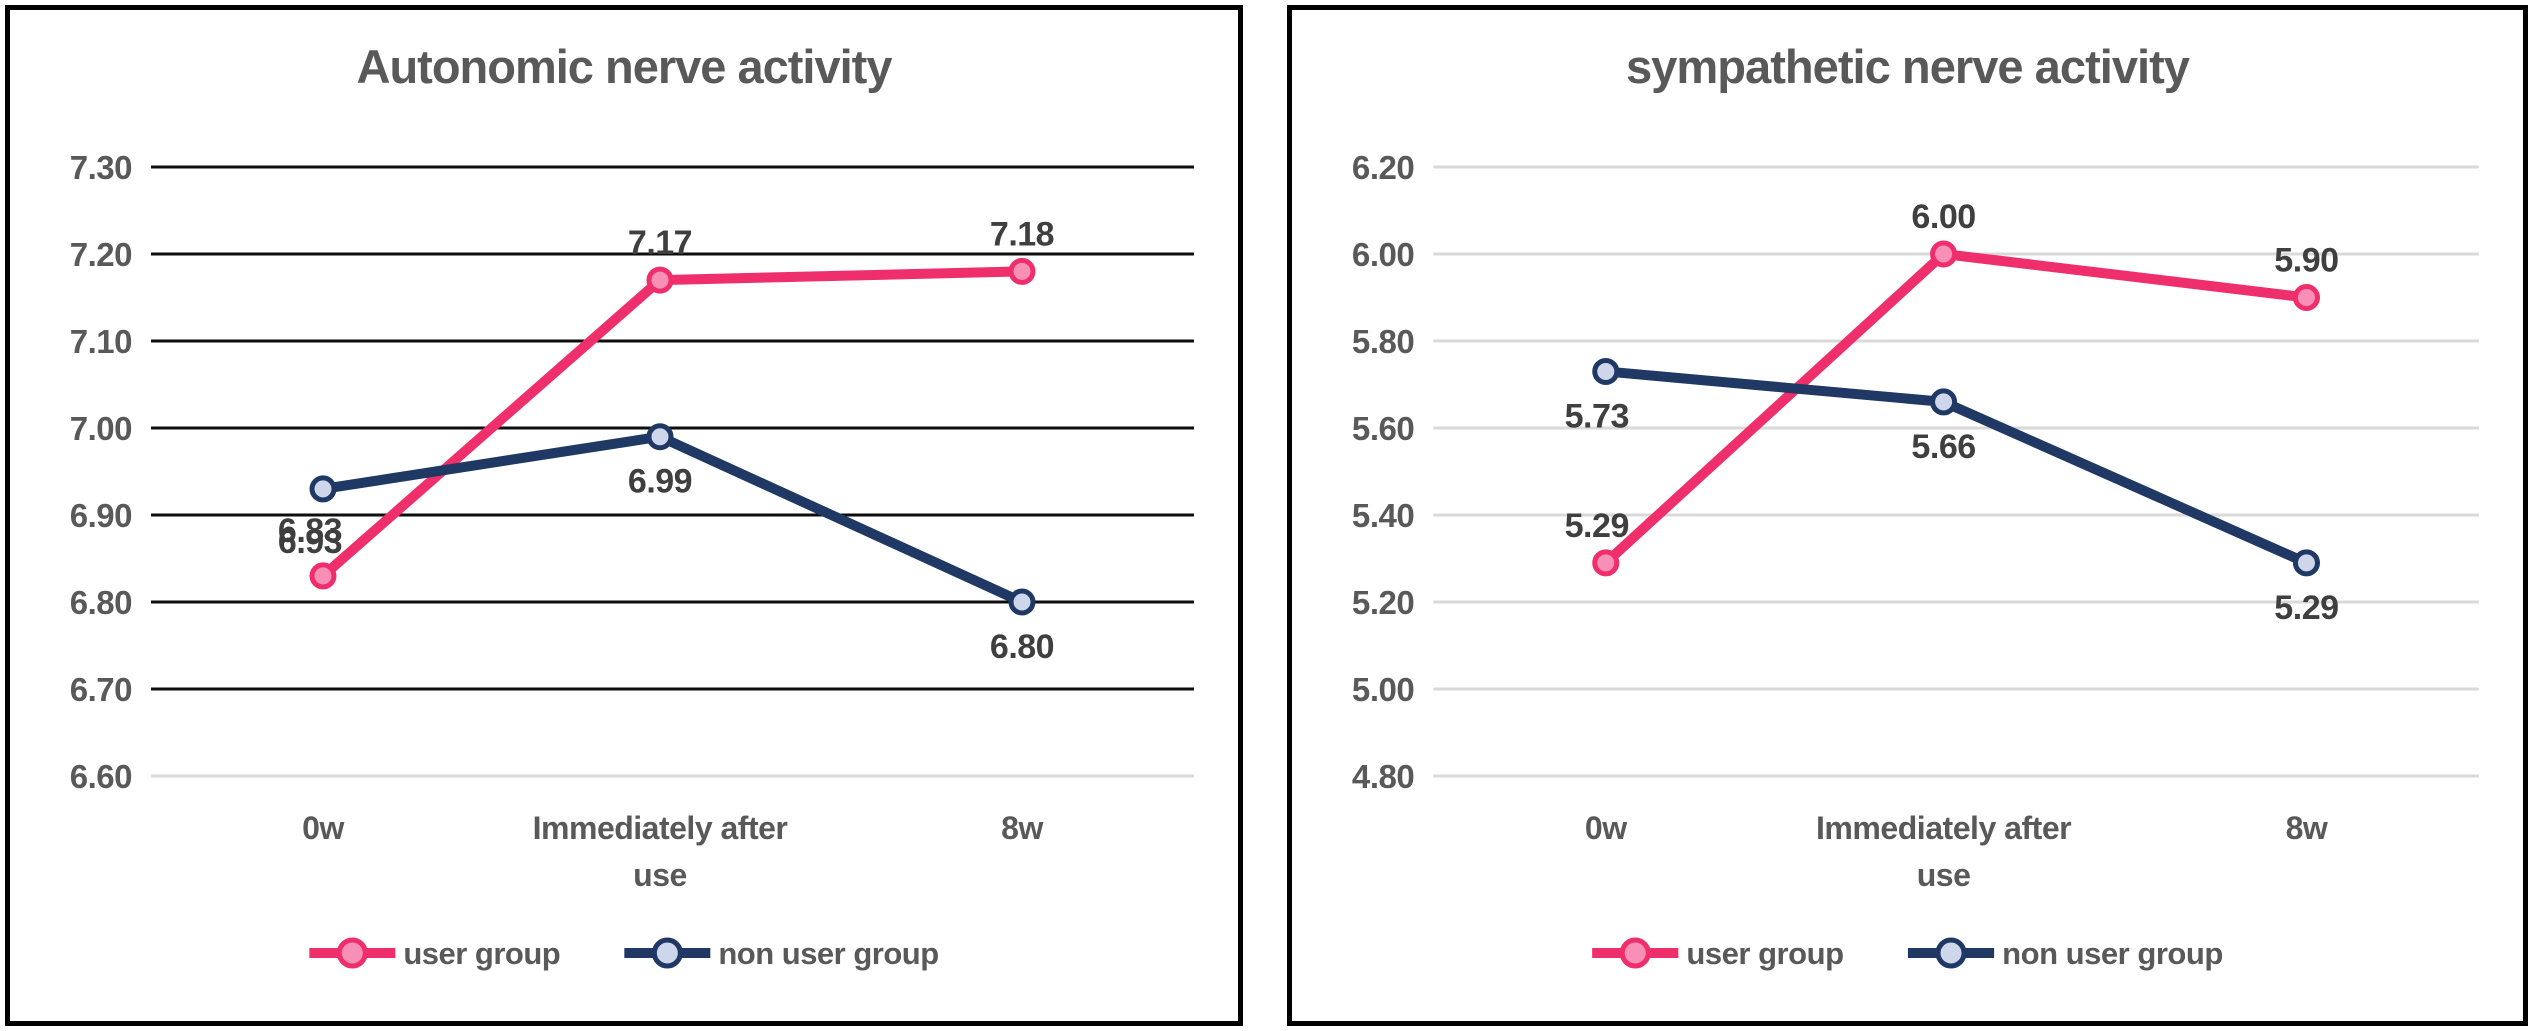  I want to click on y-tick-label: 7.00, so click(101, 428).